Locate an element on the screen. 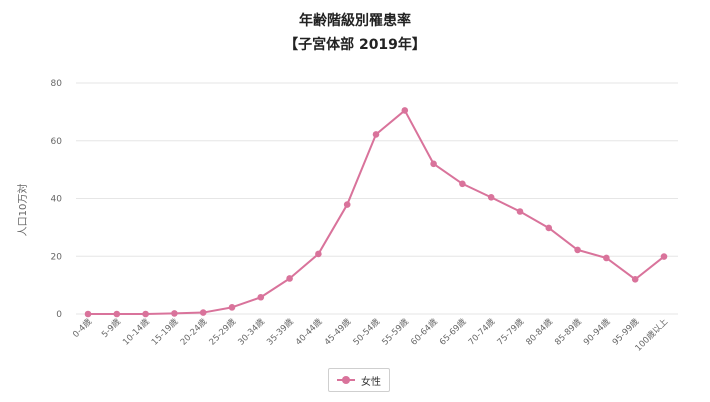 This screenshot has width=710, height=402. y-tick-label: 80 is located at coordinates (57, 84).